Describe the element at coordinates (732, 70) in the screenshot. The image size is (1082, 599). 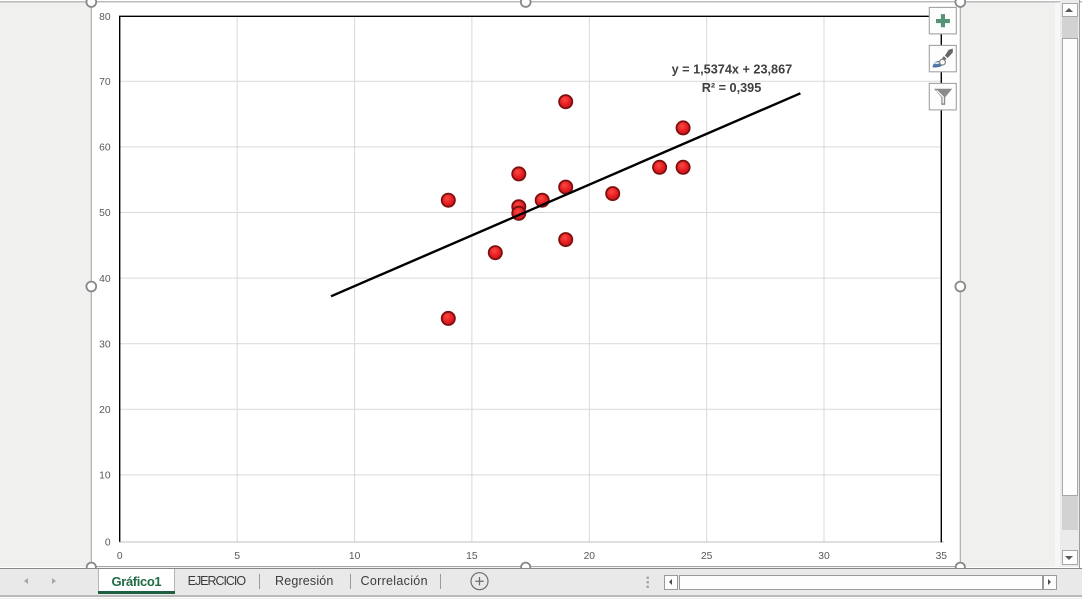
I see `svg-text: y = 1,5374x + 23,867` at that location.